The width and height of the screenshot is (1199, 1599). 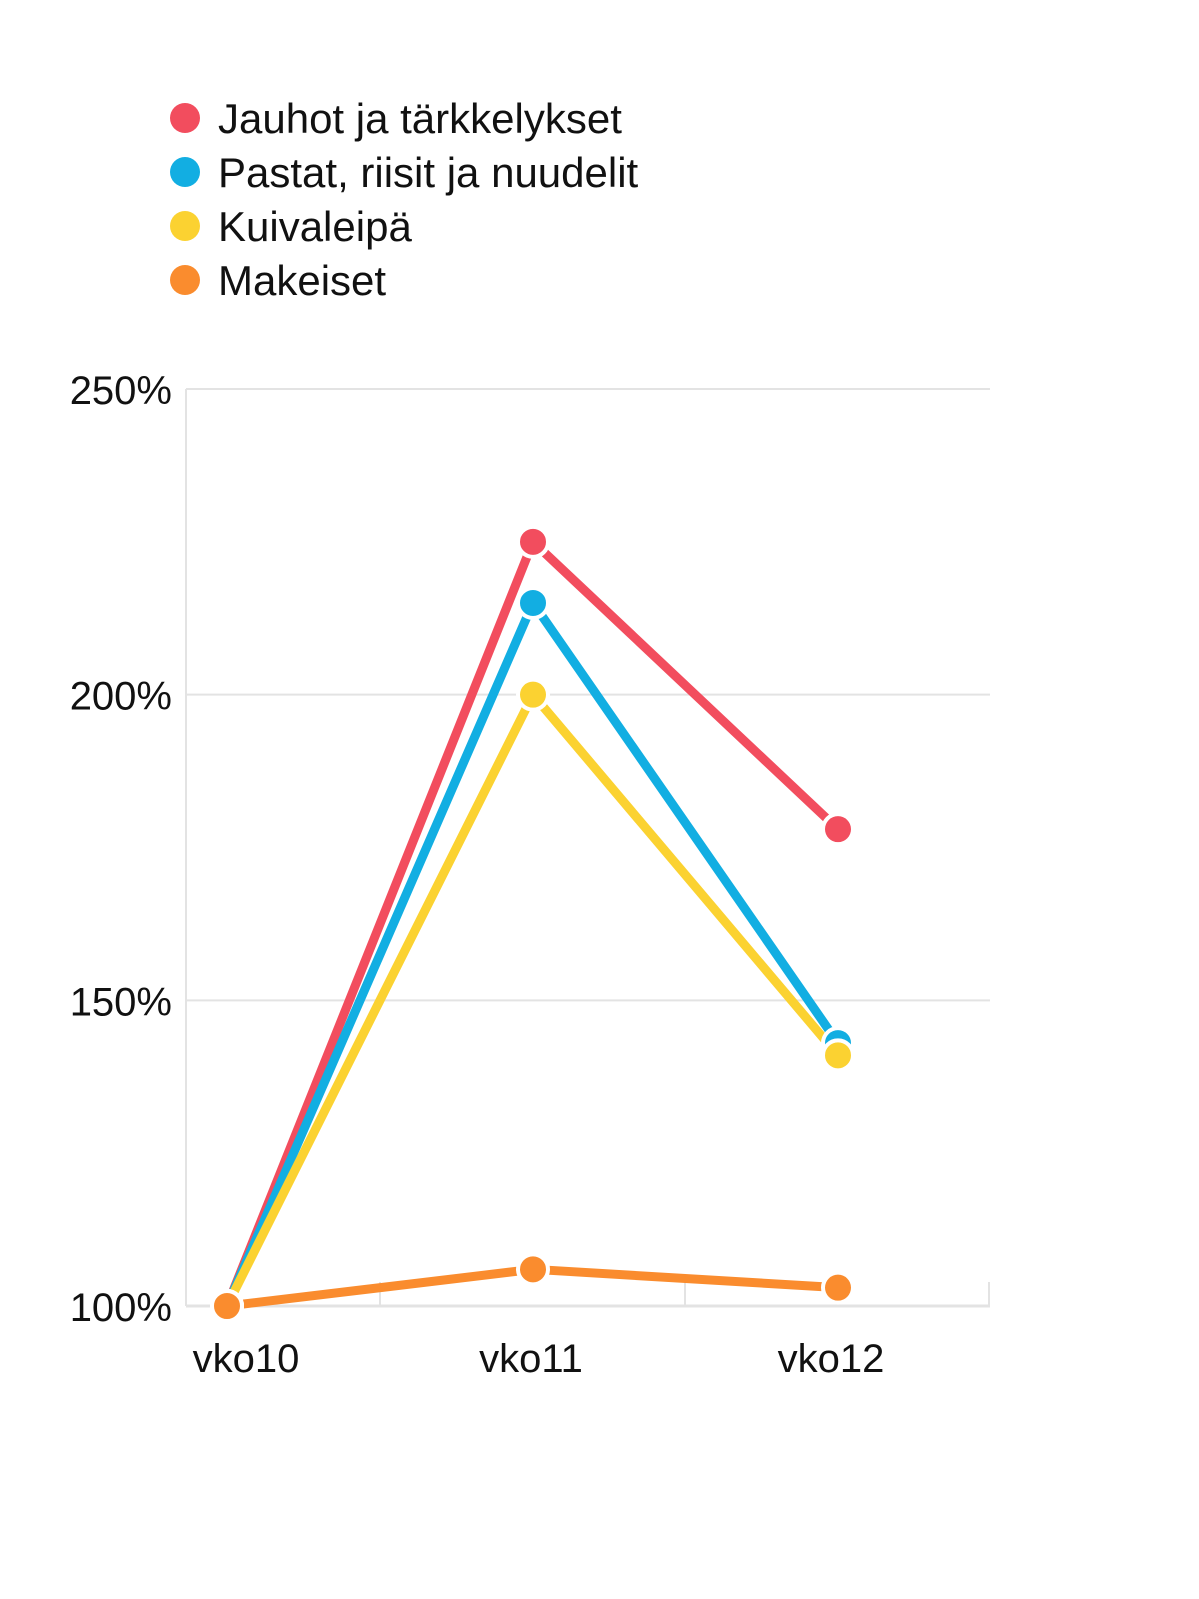 I want to click on legend-marker-jauhot-ja-tarkkelykset, so click(x=185, y=118).